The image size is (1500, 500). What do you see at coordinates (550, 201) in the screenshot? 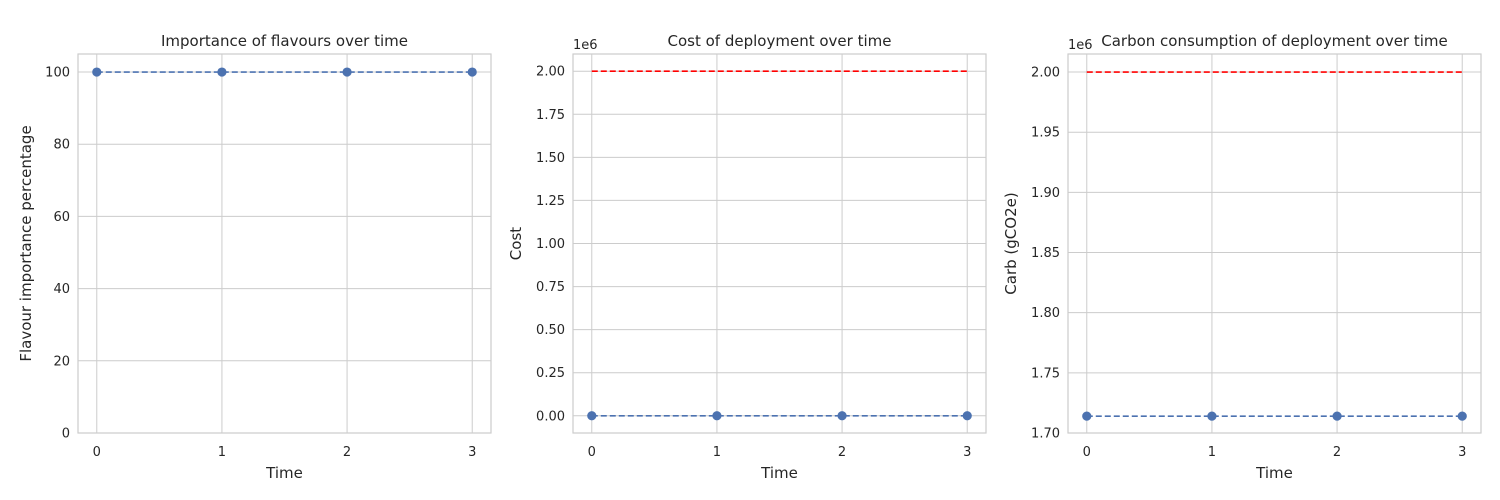
I see `y-tick-label: 1.25` at bounding box center [550, 201].